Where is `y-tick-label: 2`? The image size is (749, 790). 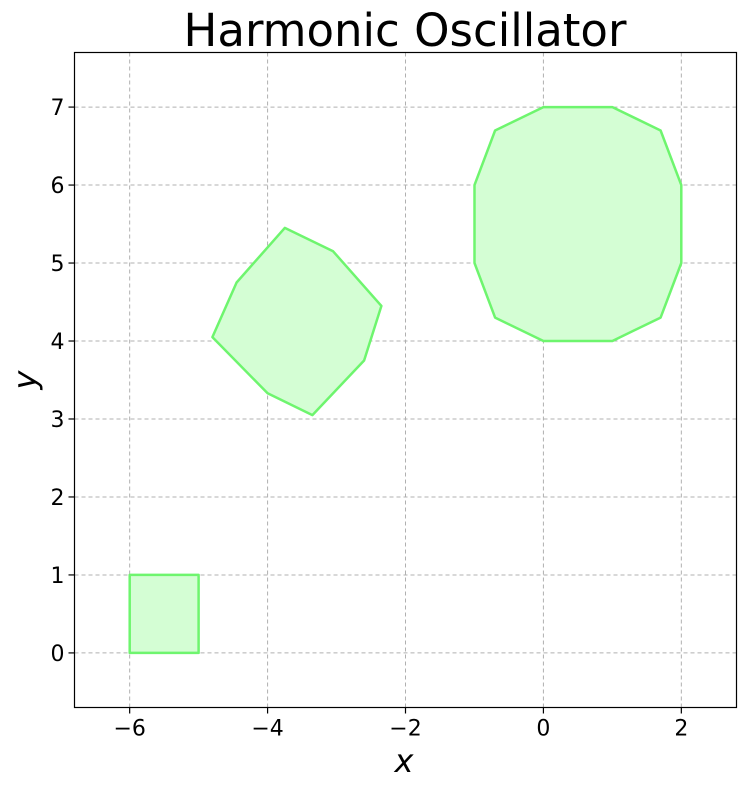
y-tick-label: 2 is located at coordinates (58, 498).